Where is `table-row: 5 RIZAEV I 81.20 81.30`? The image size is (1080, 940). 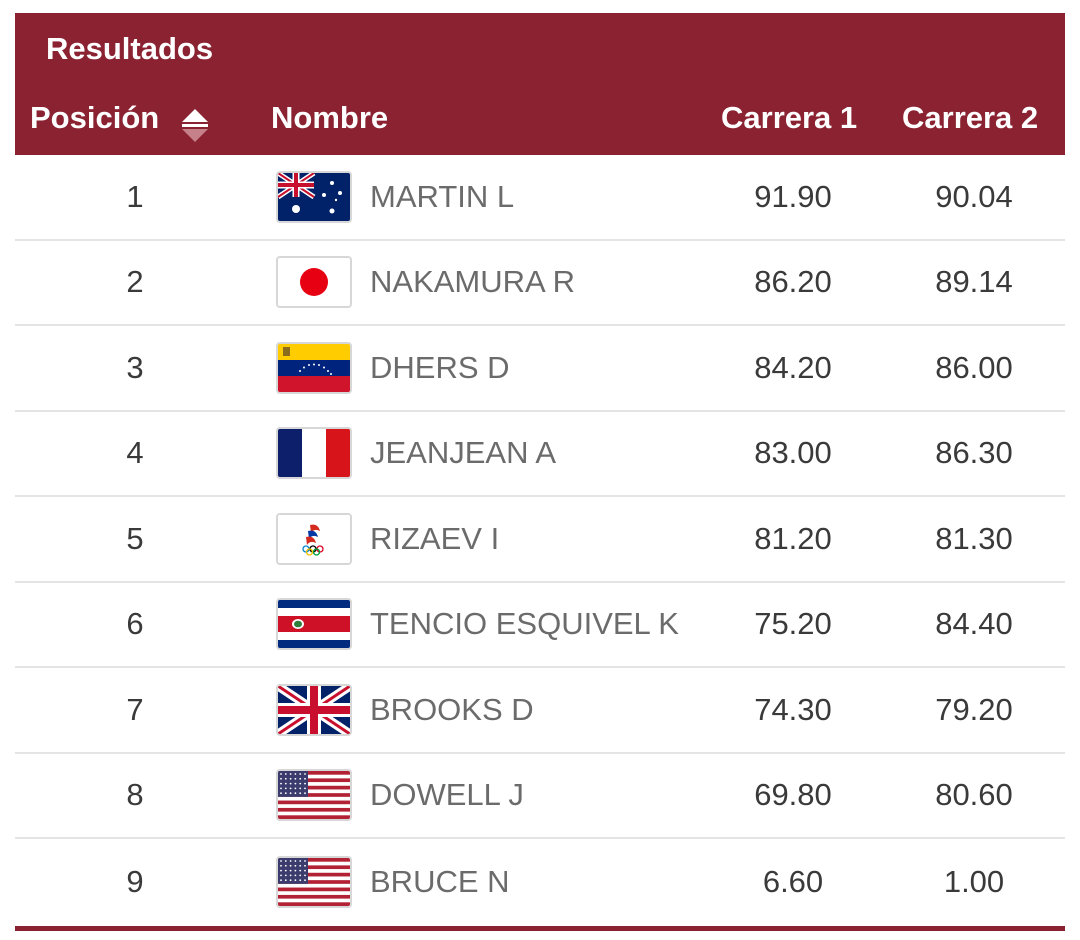
table-row: 5 RIZAEV I 81.20 81.30 is located at coordinates (540, 540).